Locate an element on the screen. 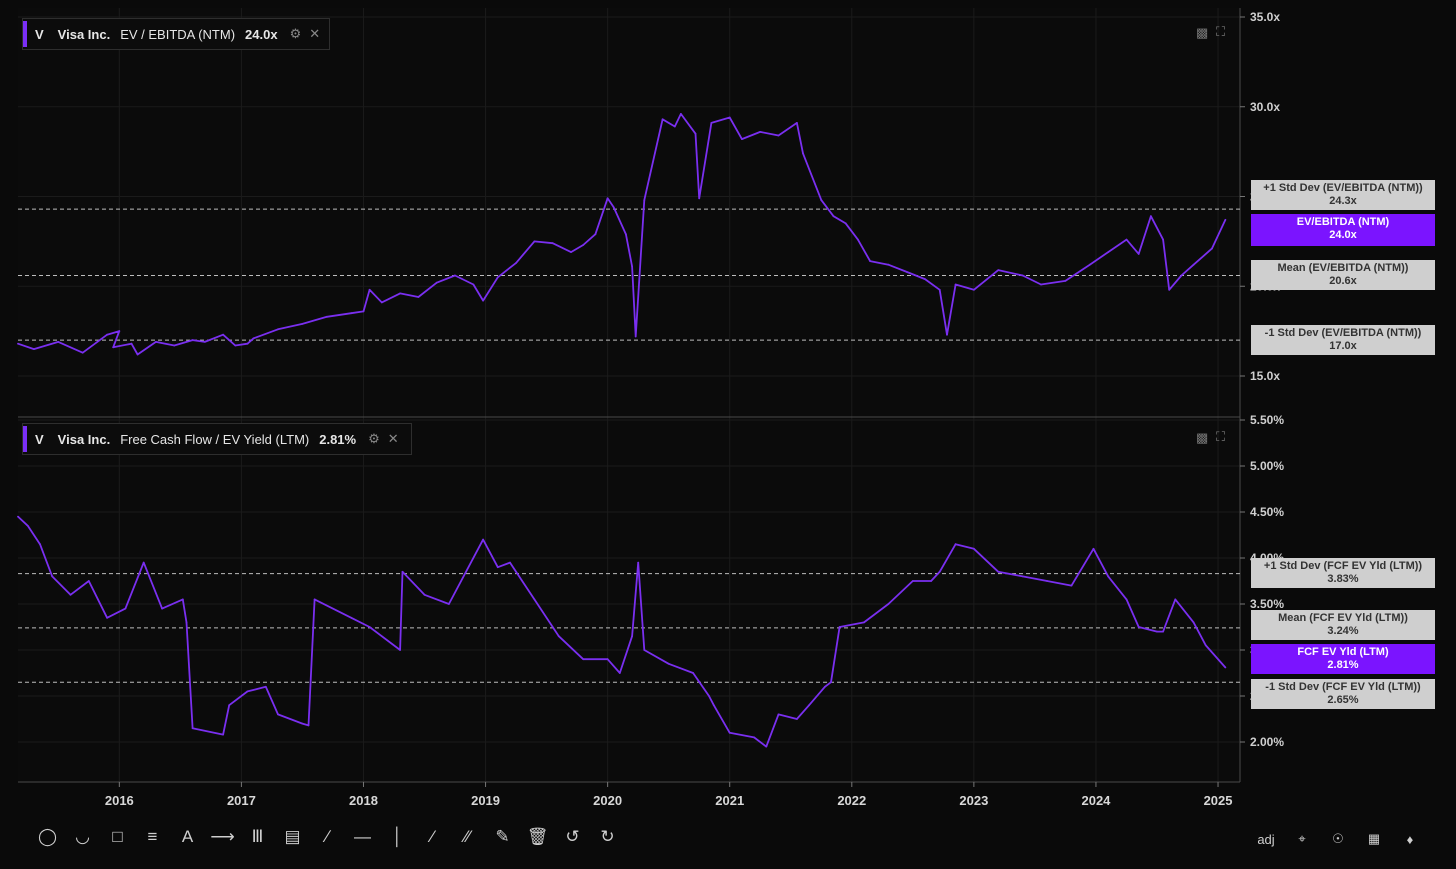 This screenshot has height=869, width=1456. tag-label: EV/EBITDA (NTM) is located at coordinates (1343, 222).